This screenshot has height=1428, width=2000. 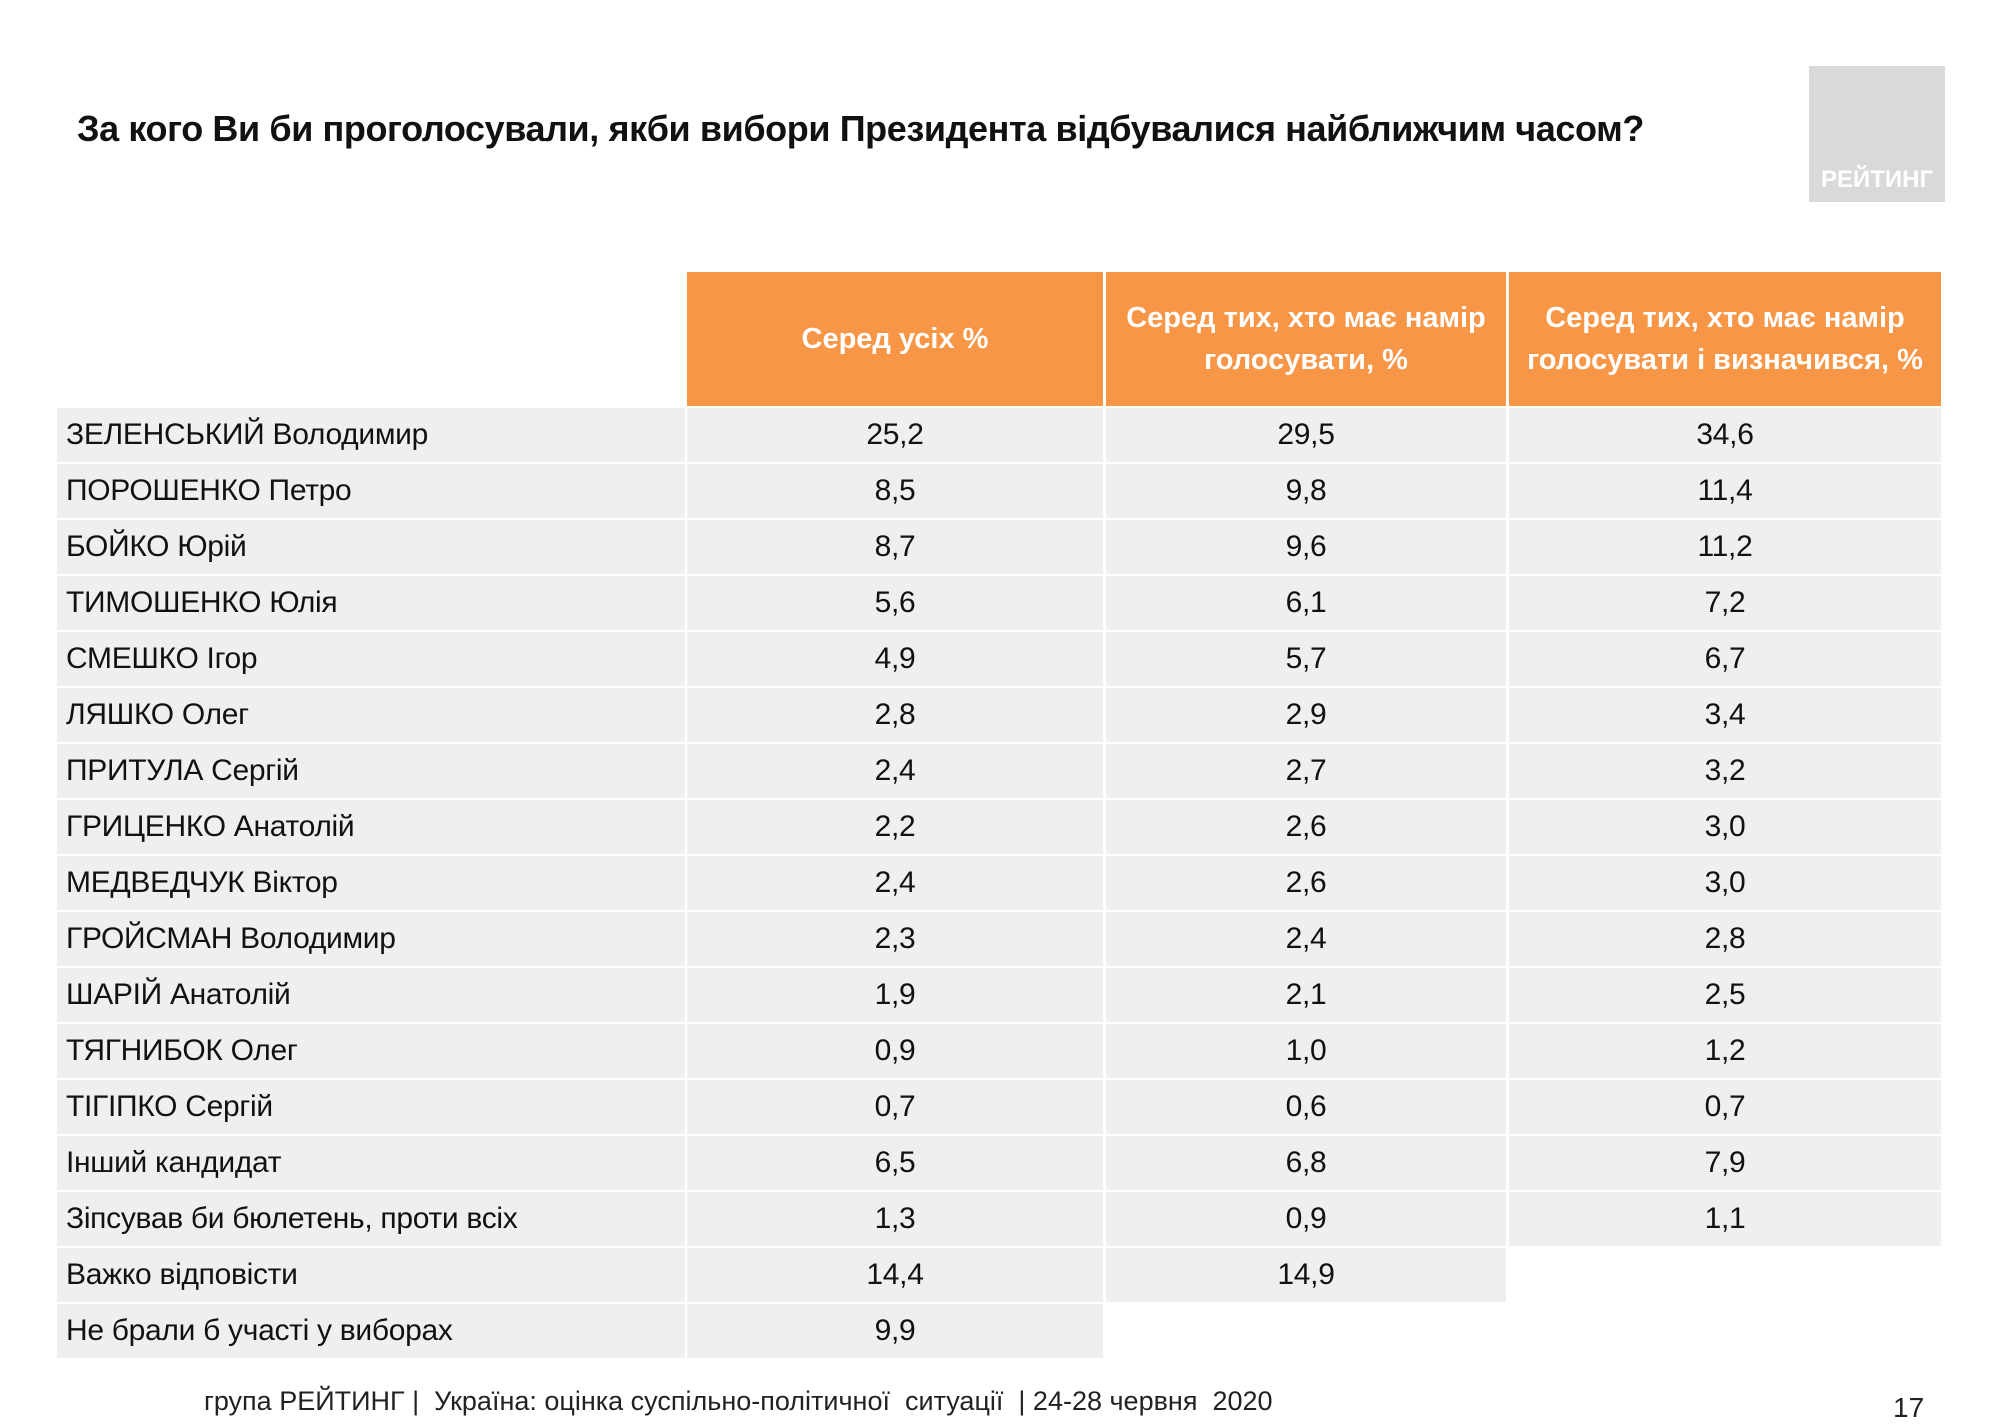 I want to click on column-header: Серед усіх %, so click(x=895, y=339).